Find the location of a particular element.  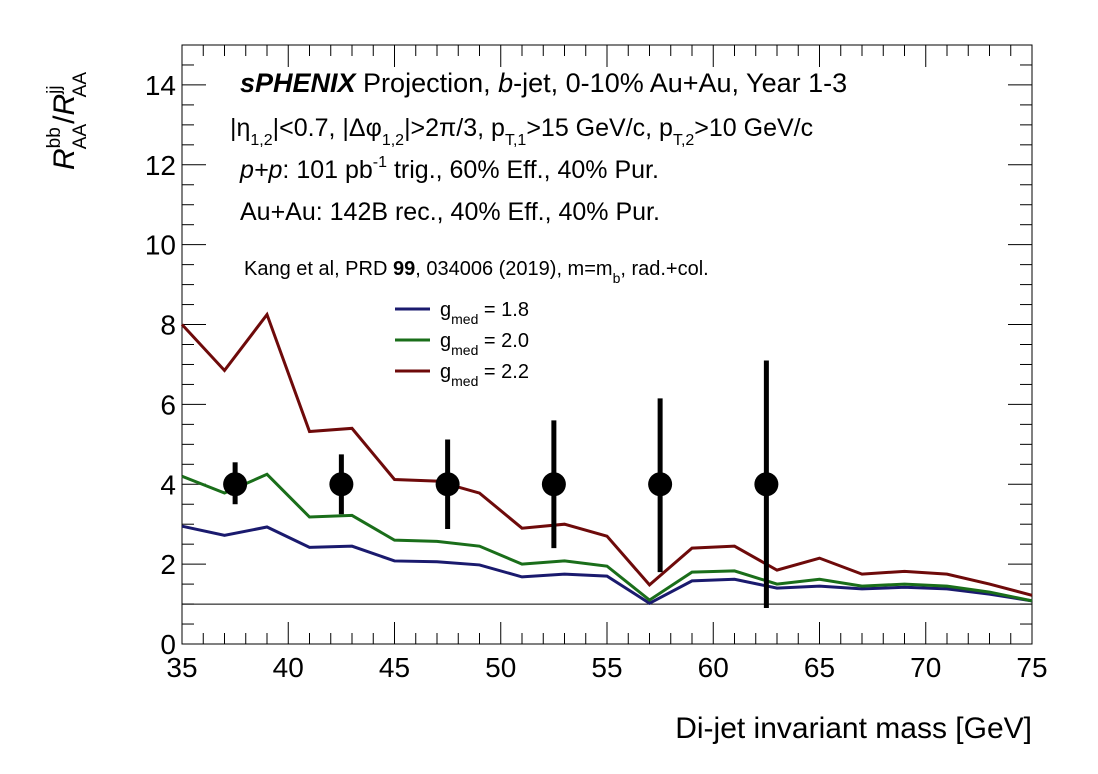

x-tick-label: 70 is located at coordinates (925, 667).